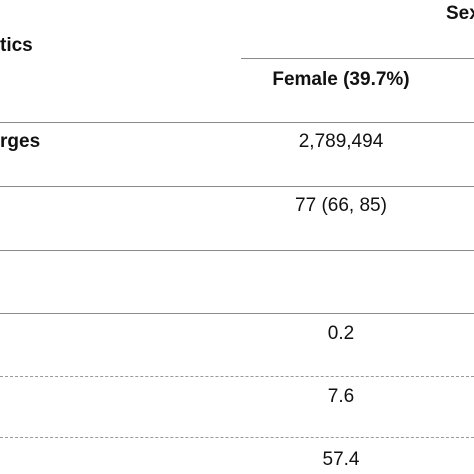 This screenshot has width=474, height=474. I want to click on header-bottom-rule, so click(237, 122).